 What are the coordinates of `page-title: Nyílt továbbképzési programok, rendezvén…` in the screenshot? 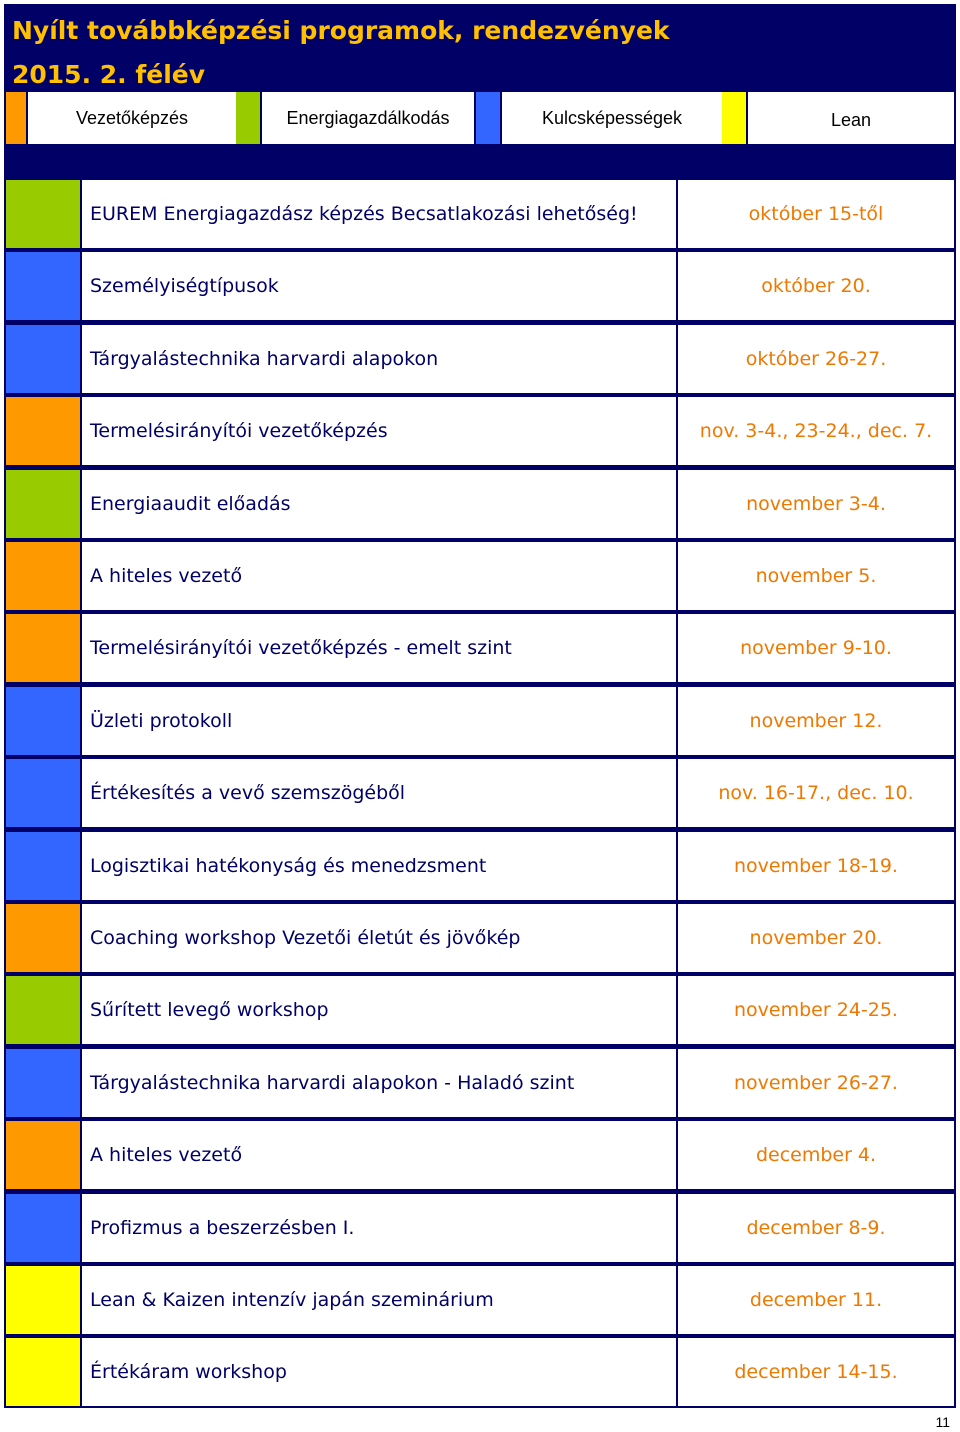 It's located at (341, 30).